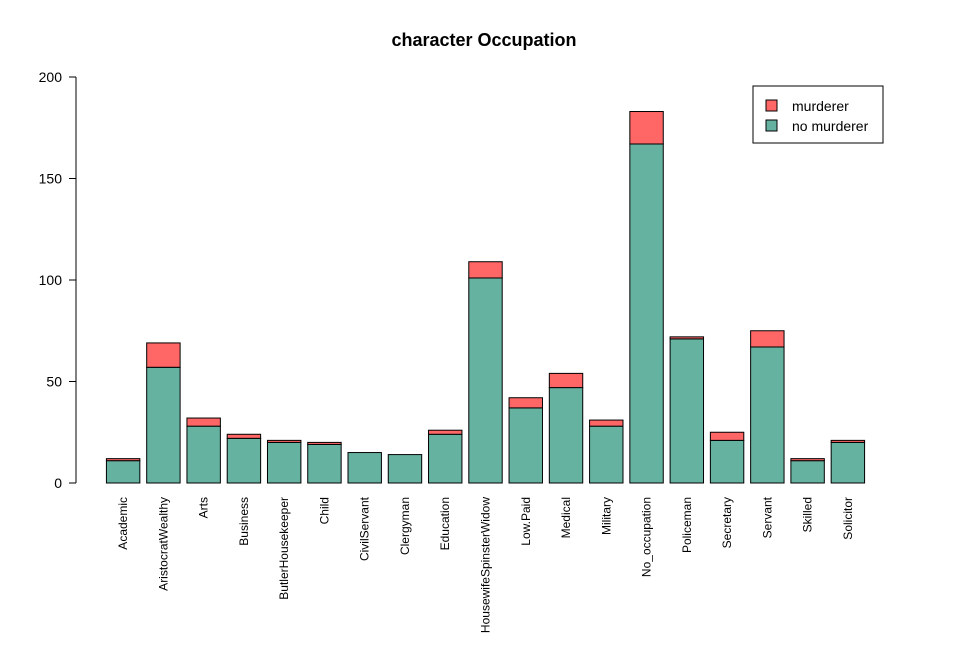 This screenshot has width=970, height=656. I want to click on x-tick-label: ButlerHousekeeper, so click(284, 548).